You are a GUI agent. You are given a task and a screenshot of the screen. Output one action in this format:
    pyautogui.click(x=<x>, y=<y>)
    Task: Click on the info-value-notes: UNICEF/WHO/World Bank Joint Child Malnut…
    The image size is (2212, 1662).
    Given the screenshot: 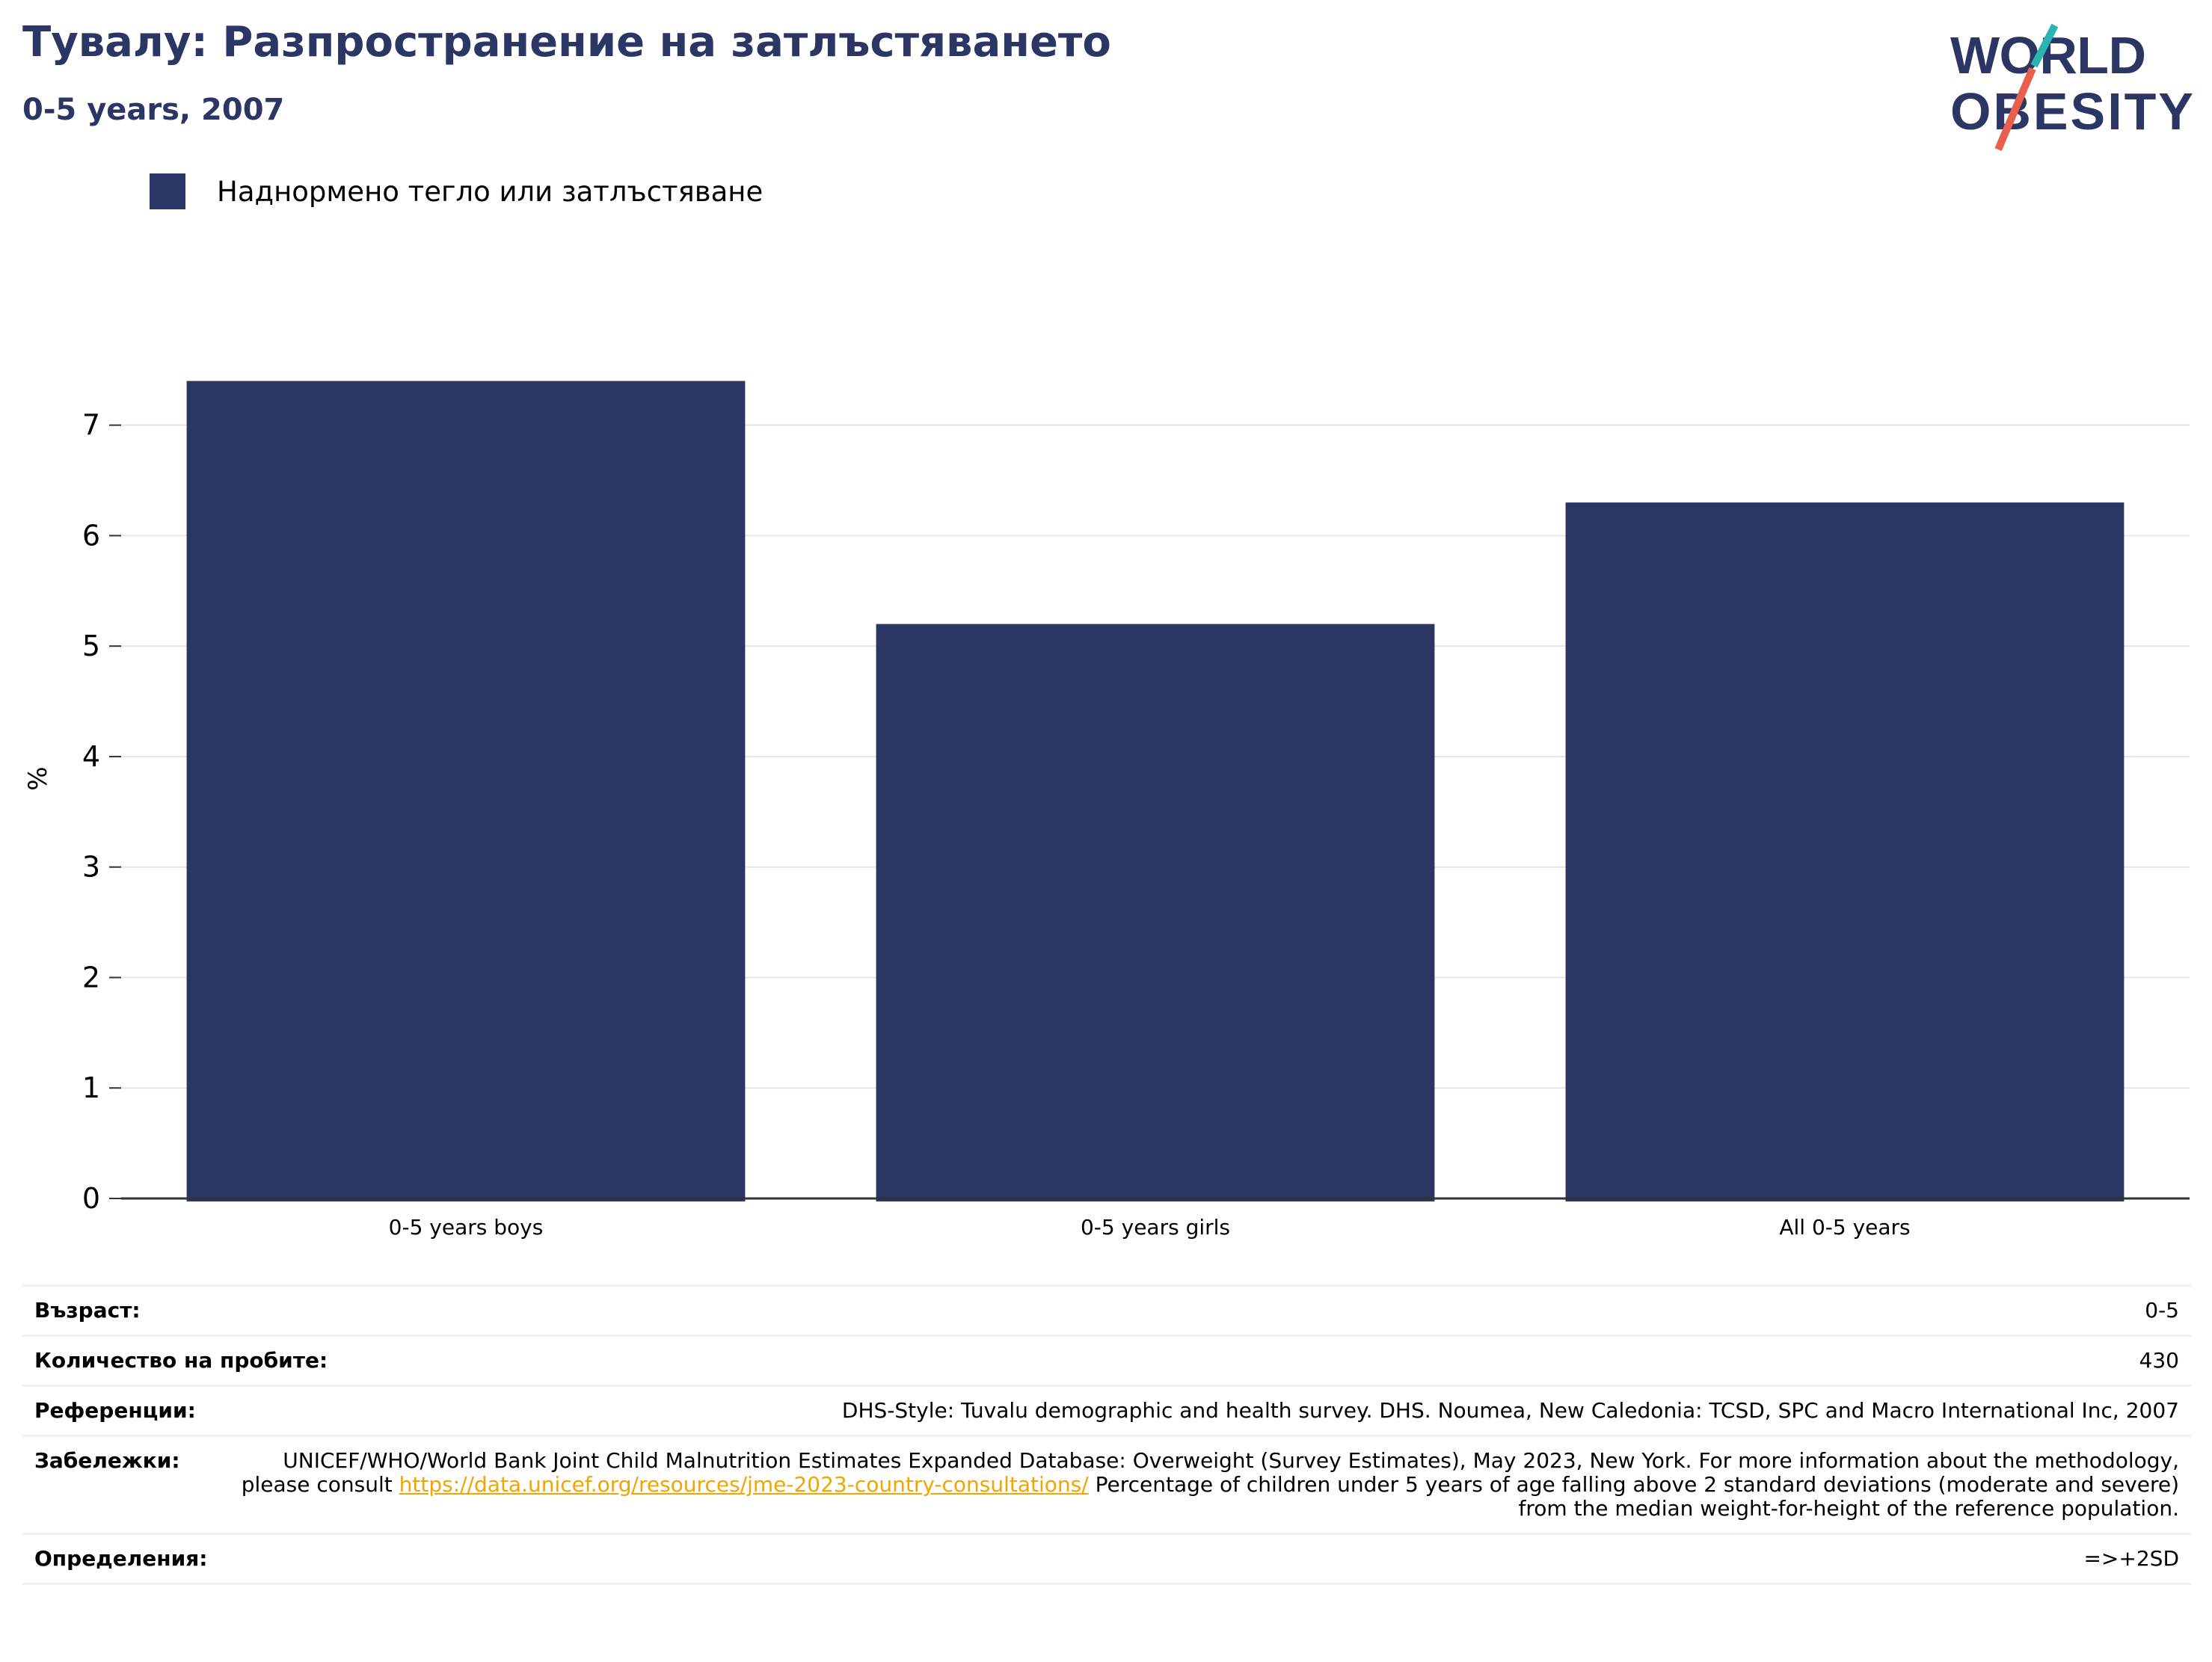 What is the action you would take?
    pyautogui.click(x=1179, y=1485)
    